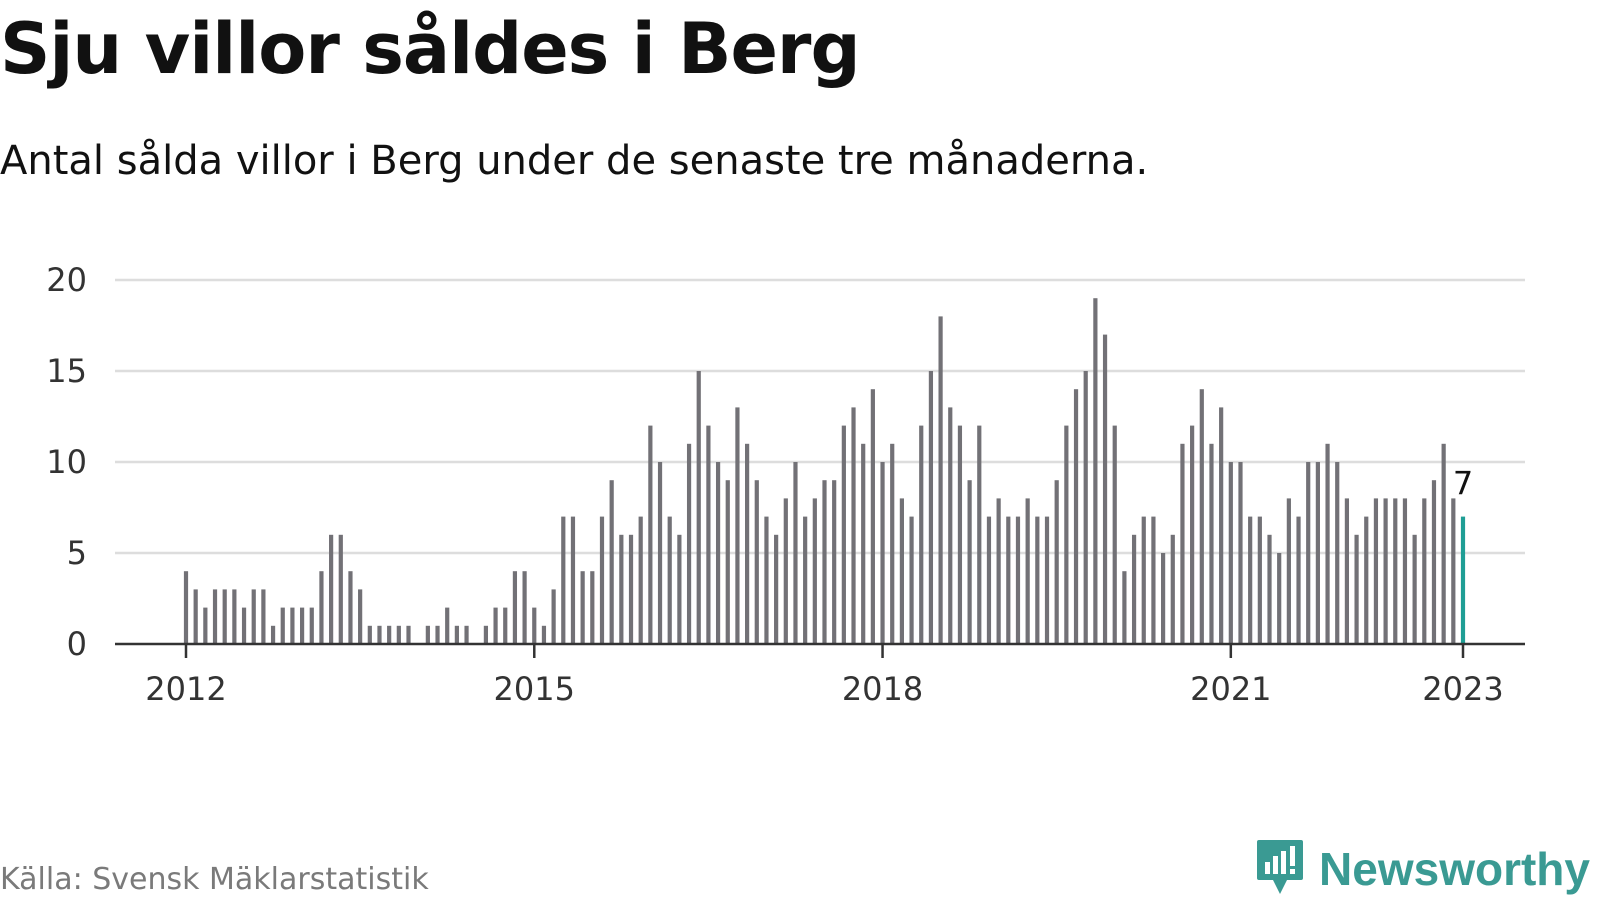 This screenshot has height=900, width=1600. What do you see at coordinates (1463, 484) in the screenshot?
I see `last-value-label: 7` at bounding box center [1463, 484].